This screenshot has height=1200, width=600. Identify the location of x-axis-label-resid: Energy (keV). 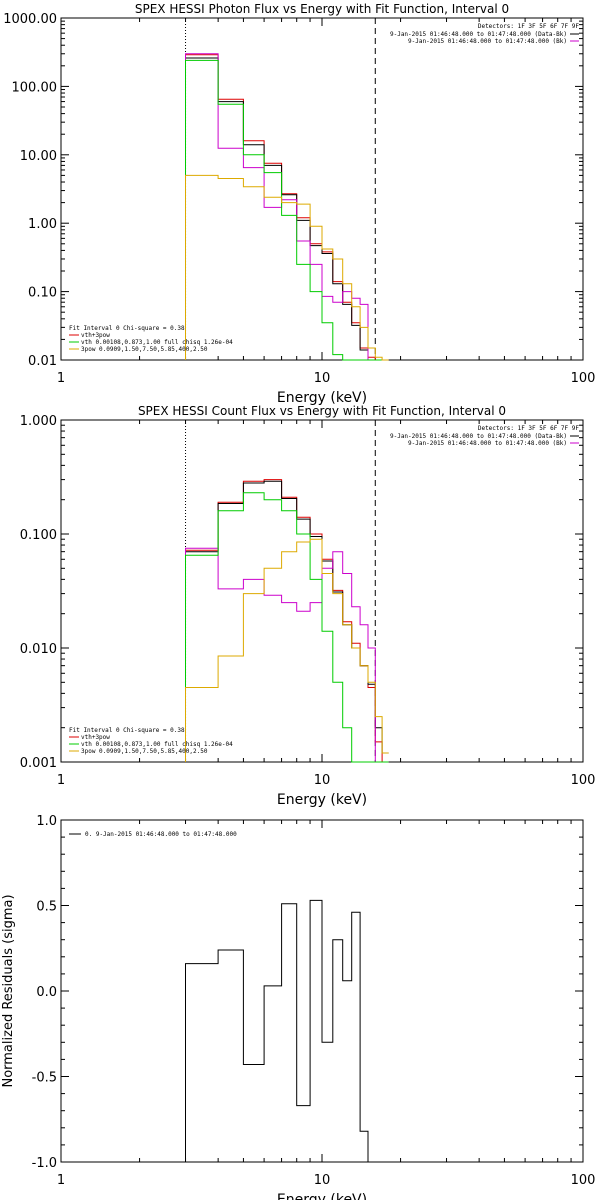
(322, 1196).